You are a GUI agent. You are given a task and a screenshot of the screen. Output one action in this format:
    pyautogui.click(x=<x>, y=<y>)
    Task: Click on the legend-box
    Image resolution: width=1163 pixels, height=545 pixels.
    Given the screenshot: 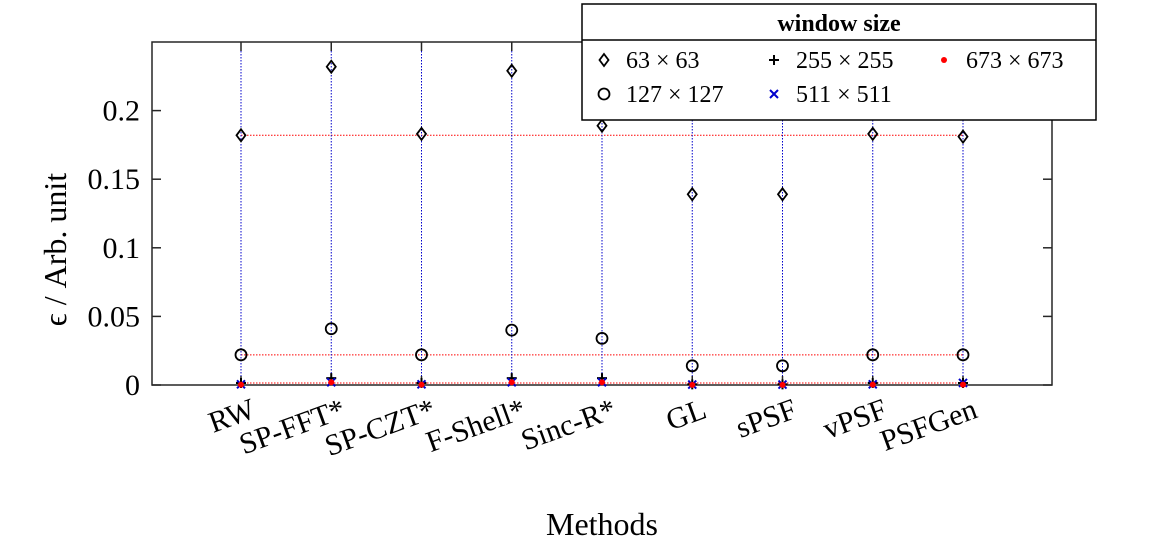 What is the action you would take?
    pyautogui.click(x=839, y=62)
    